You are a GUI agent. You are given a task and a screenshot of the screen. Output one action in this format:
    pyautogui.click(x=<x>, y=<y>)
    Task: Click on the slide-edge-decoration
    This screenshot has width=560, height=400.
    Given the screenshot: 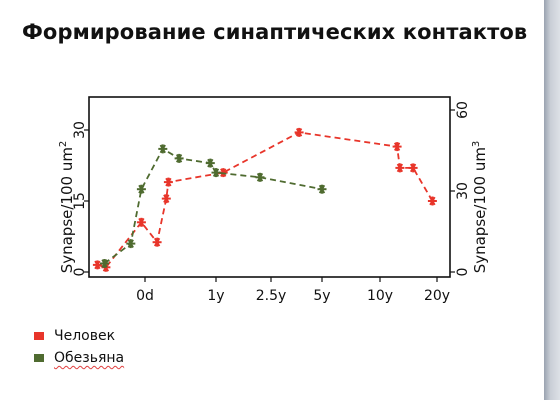 What is the action you would take?
    pyautogui.click(x=552, y=200)
    